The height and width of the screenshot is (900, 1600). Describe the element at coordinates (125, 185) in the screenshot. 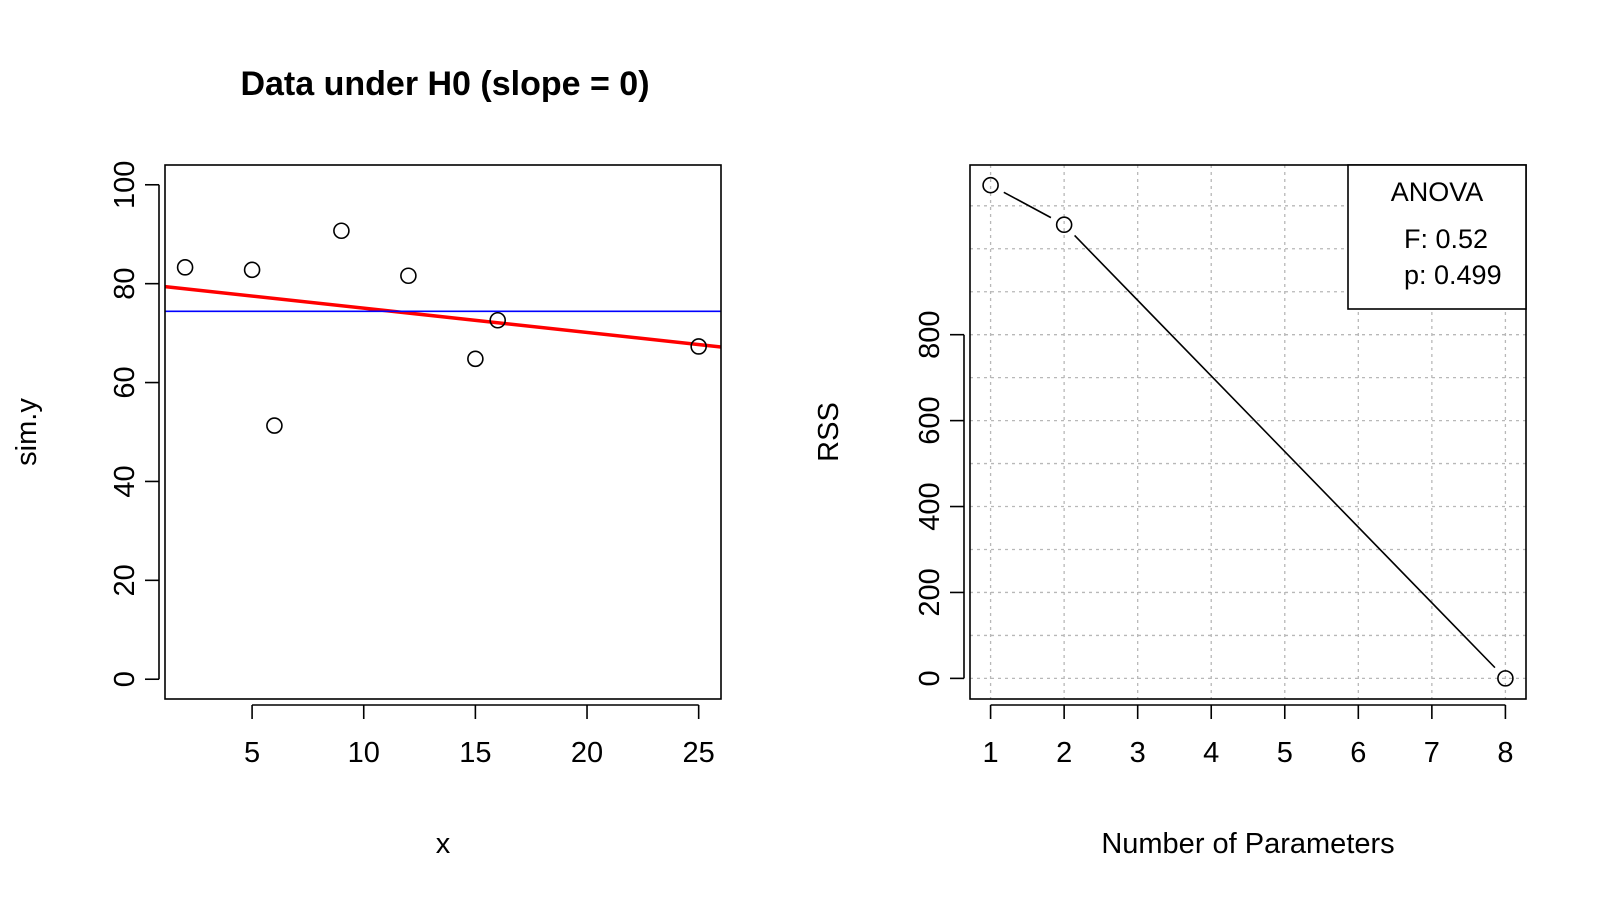

I see `y-tick-label: 100` at that location.